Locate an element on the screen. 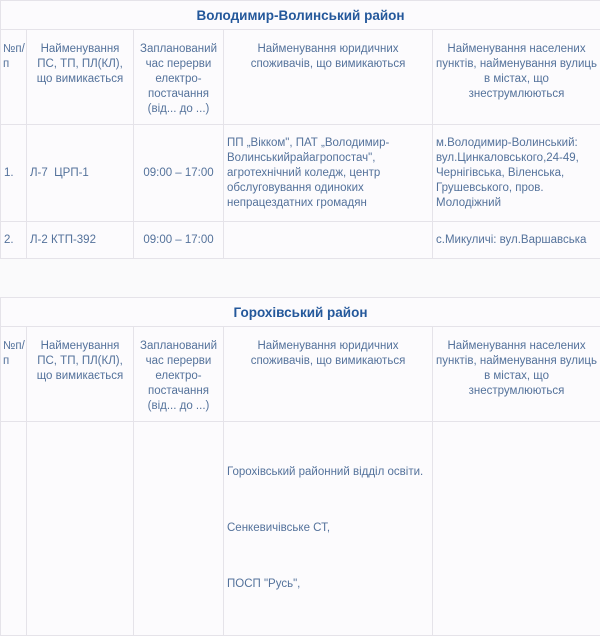 Image resolution: width=600 pixels, height=636 pixels. section-title: Володимир-Волинський район is located at coordinates (300, 15).